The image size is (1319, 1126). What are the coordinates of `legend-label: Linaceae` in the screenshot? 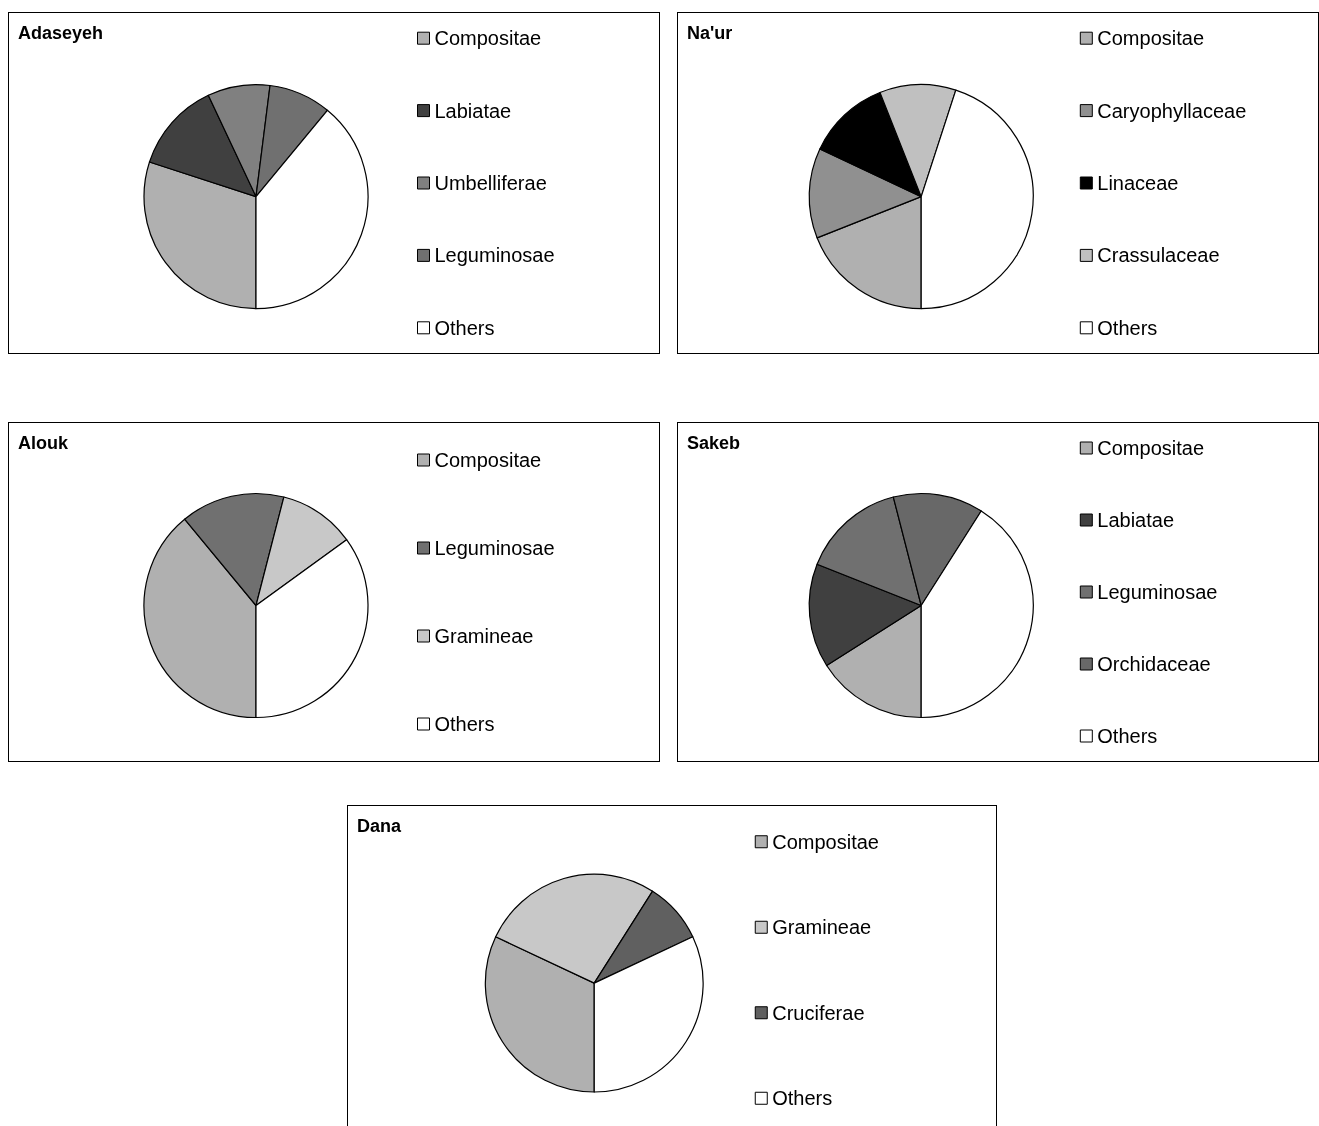 It's located at (1138, 183).